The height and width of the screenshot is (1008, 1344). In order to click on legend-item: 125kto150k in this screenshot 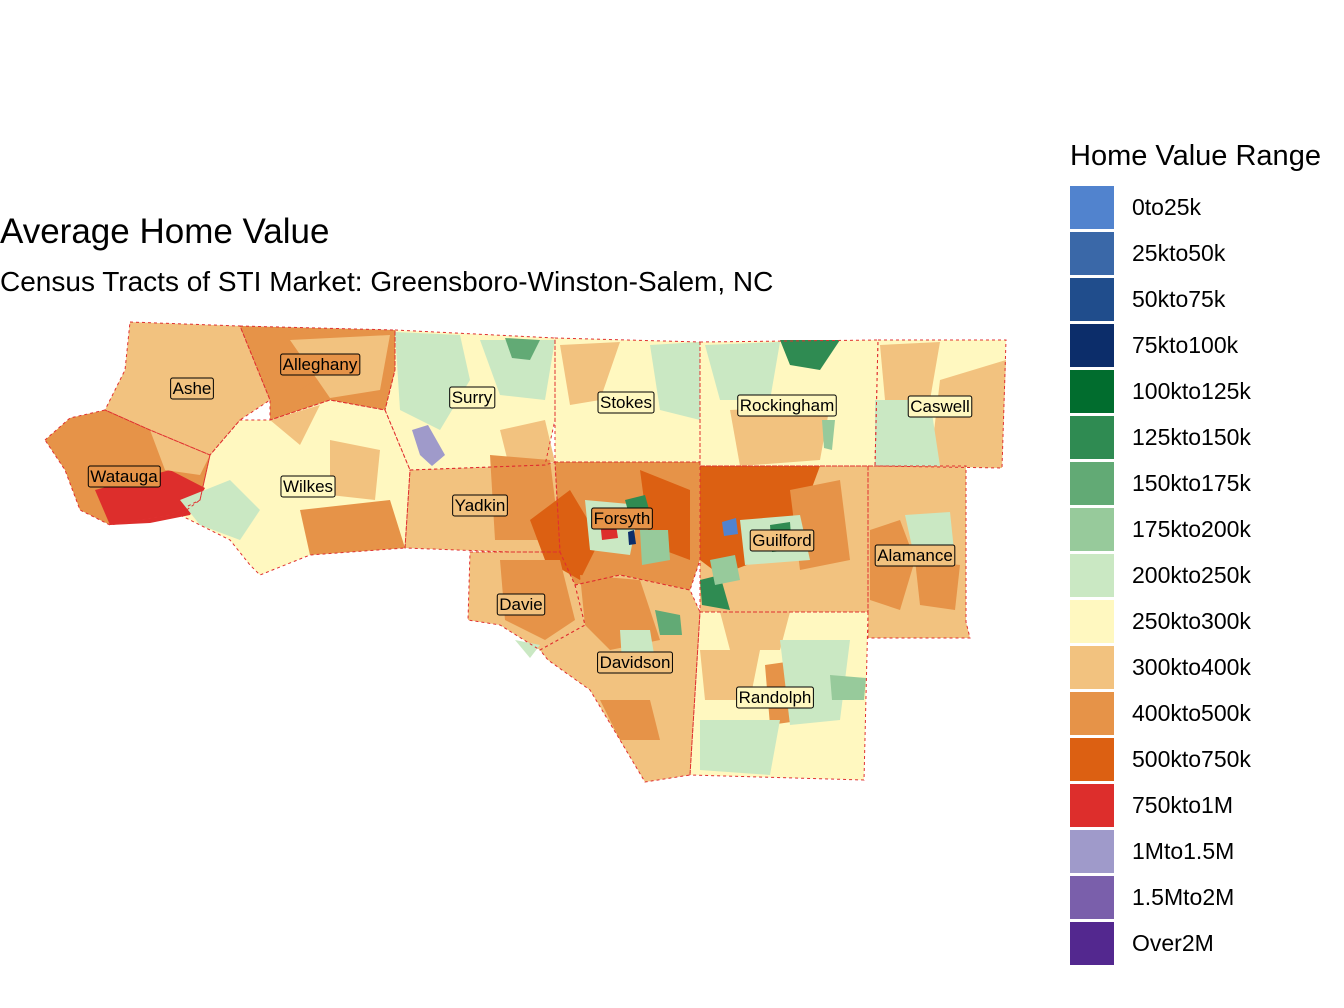, I will do `click(1207, 439)`.